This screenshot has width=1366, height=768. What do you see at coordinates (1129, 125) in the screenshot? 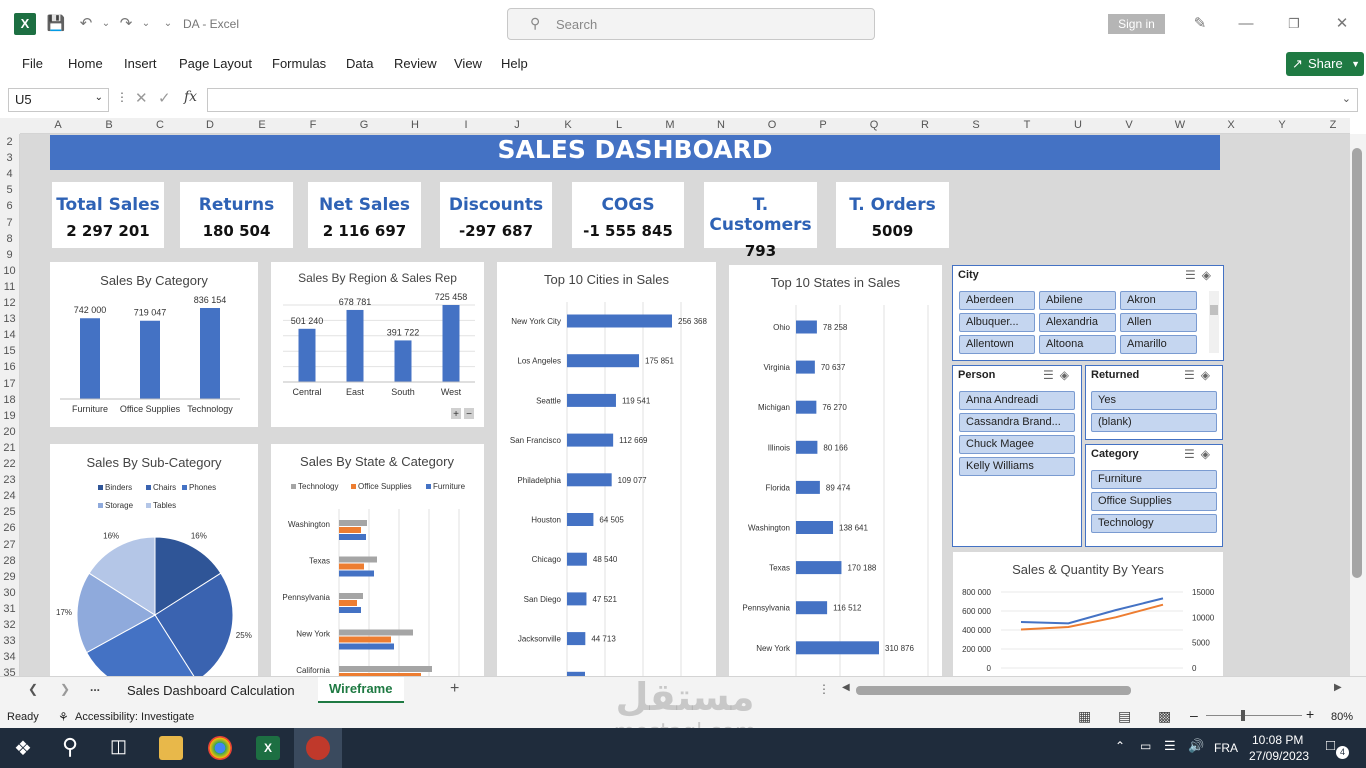
I see `column-header: V` at bounding box center [1129, 125].